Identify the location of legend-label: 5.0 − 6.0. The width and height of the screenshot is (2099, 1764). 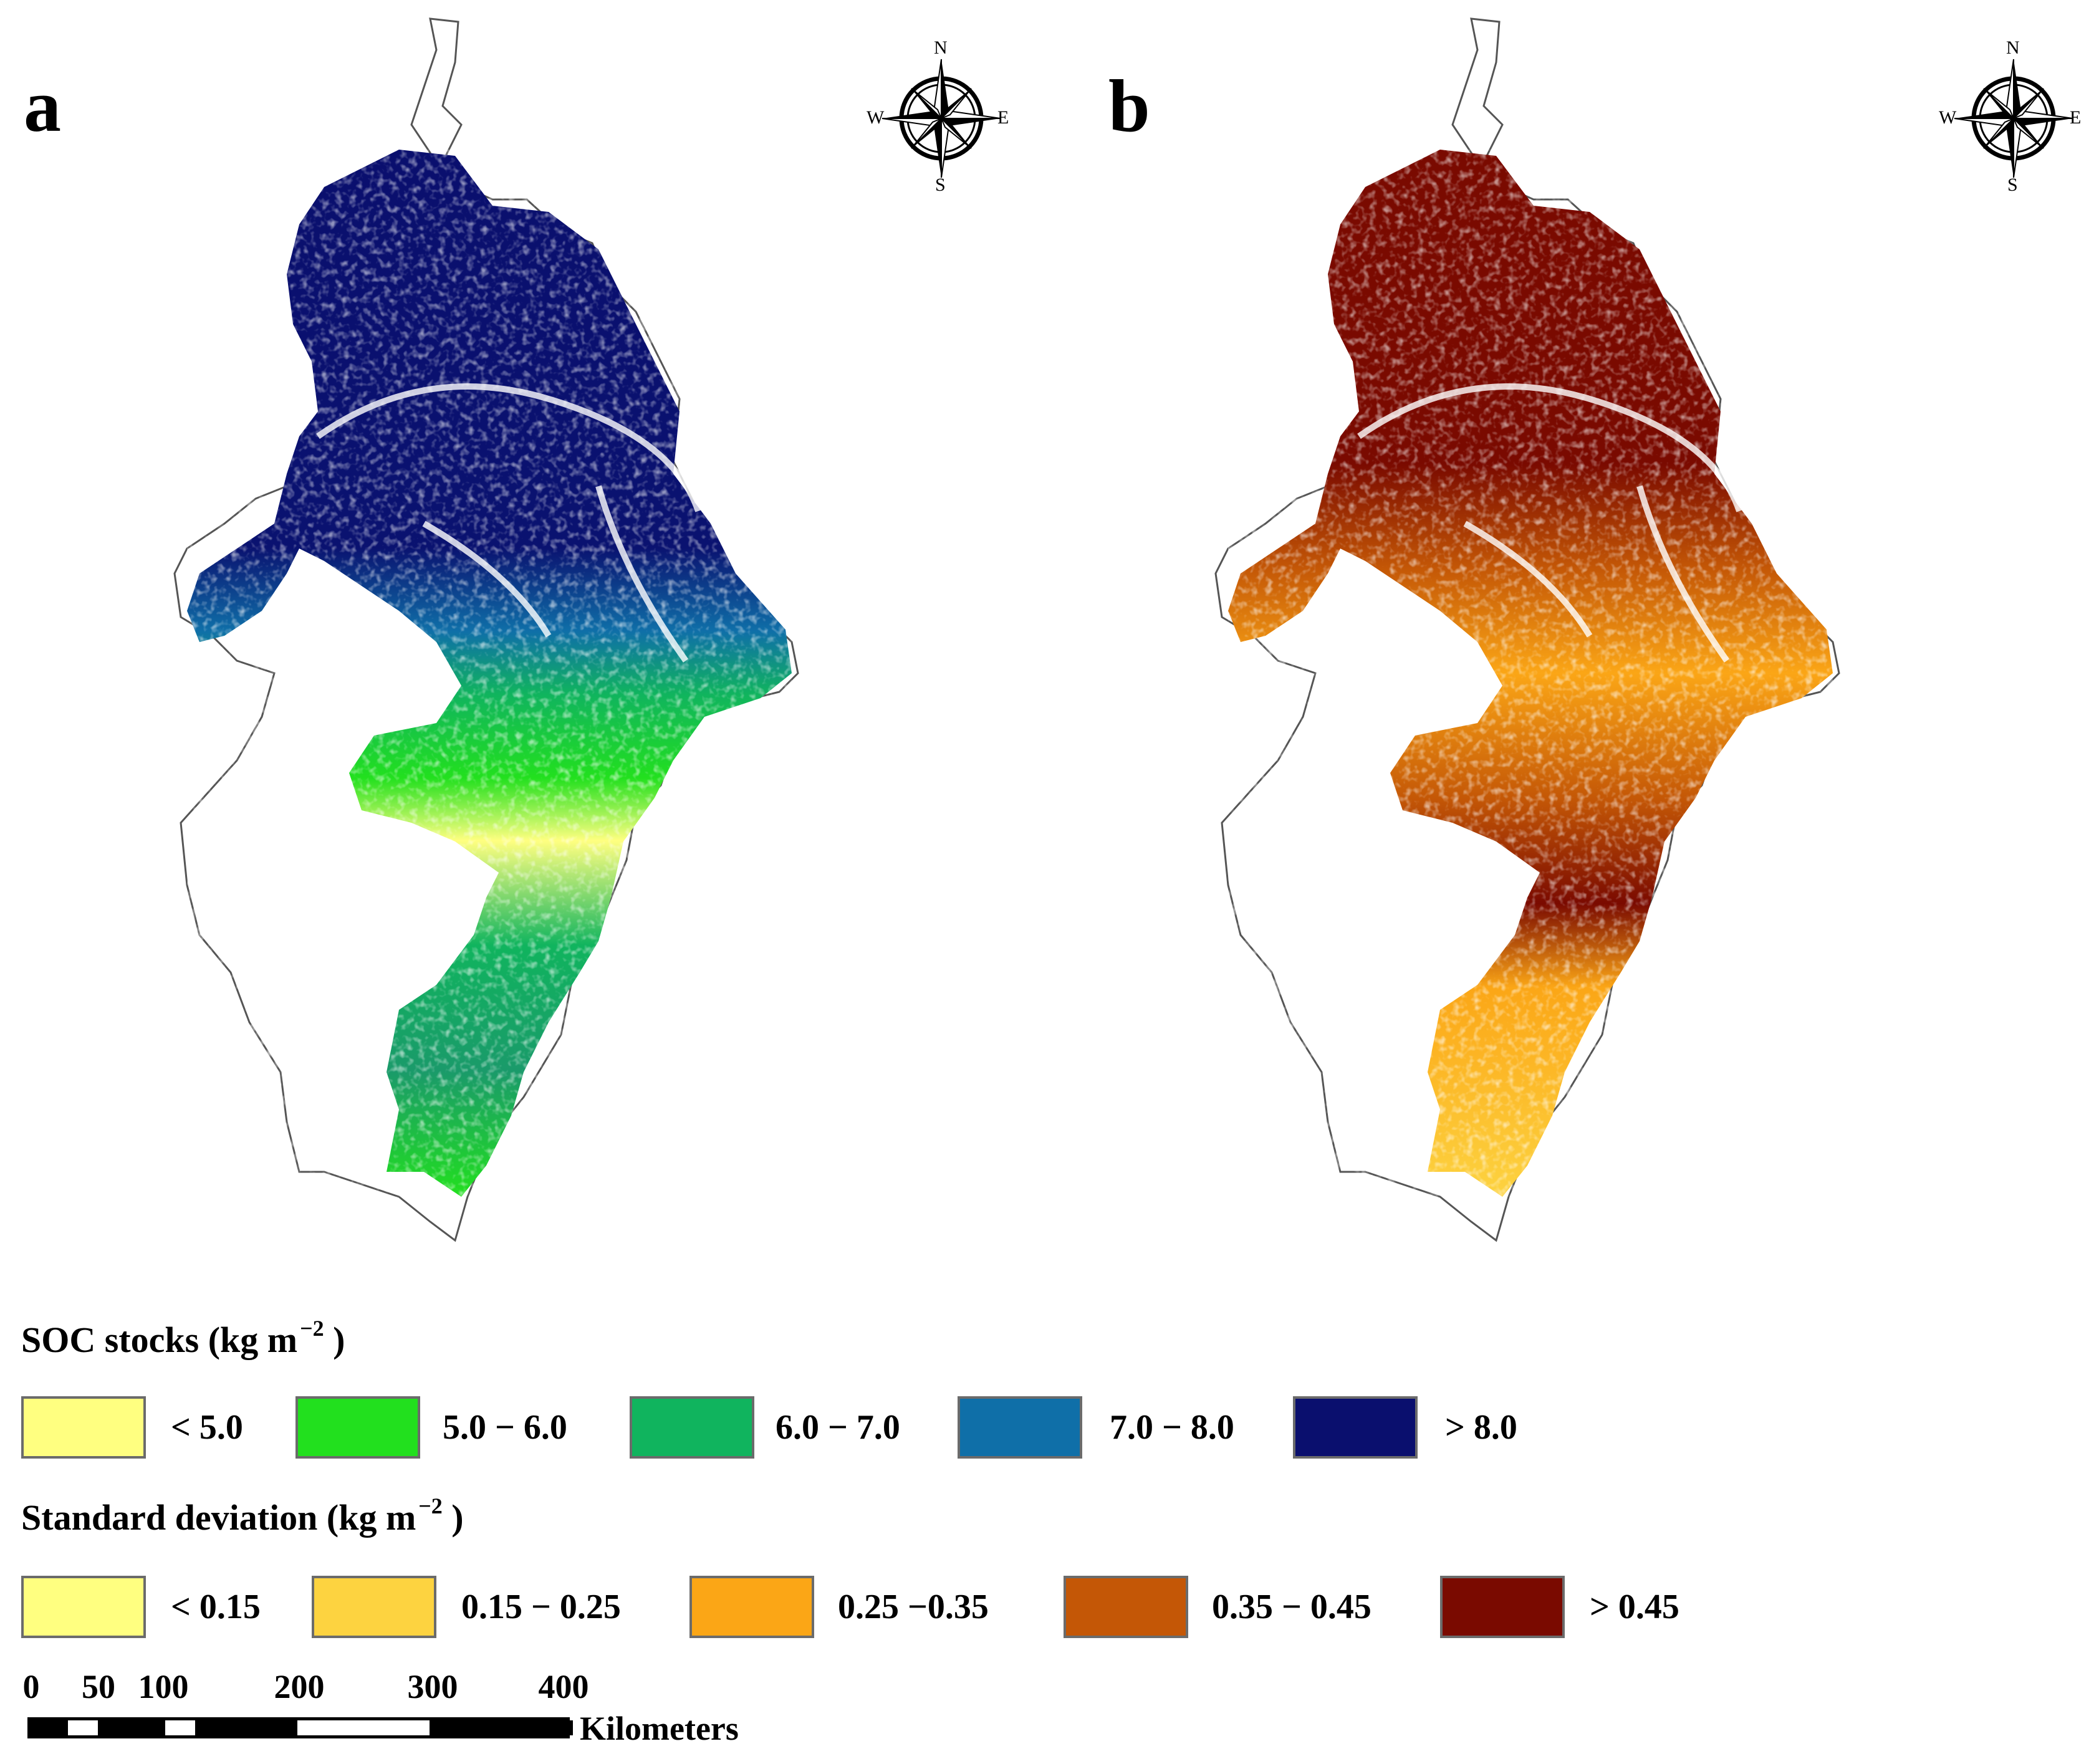
(505, 1427).